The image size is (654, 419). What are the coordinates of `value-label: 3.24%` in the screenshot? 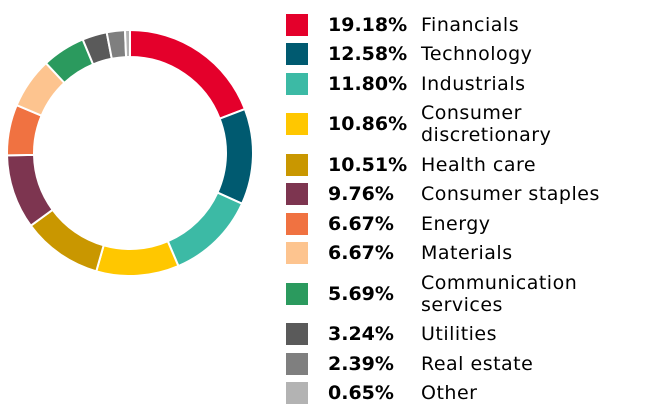 It's located at (361, 334).